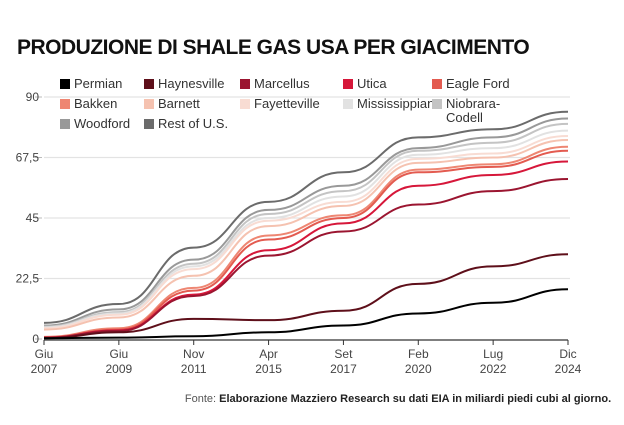  I want to click on legend-item: Woodford, so click(95, 124).